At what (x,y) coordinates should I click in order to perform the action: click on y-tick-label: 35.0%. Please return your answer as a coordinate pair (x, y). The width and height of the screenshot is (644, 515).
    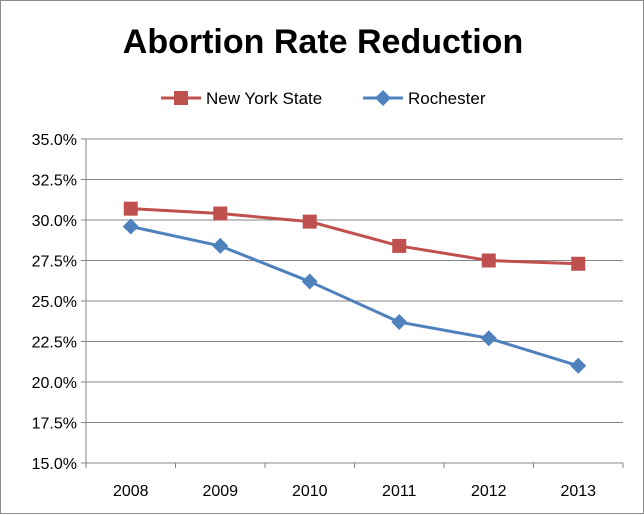
    Looking at the image, I should click on (54, 140).